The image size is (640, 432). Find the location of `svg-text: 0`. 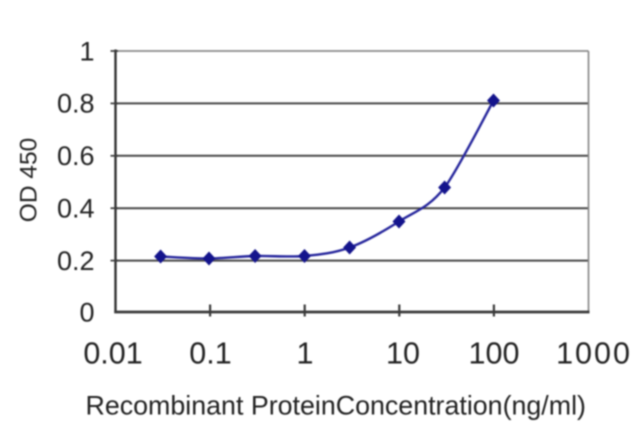

svg-text: 0 is located at coordinates (86, 312).